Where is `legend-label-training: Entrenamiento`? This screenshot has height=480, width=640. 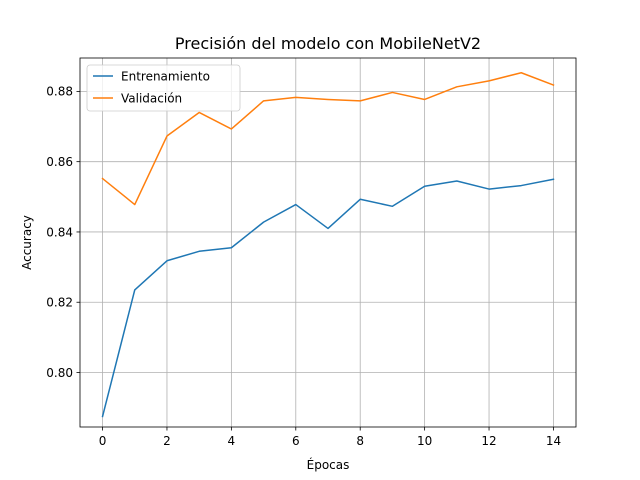
legend-label-training: Entrenamiento is located at coordinates (165, 76).